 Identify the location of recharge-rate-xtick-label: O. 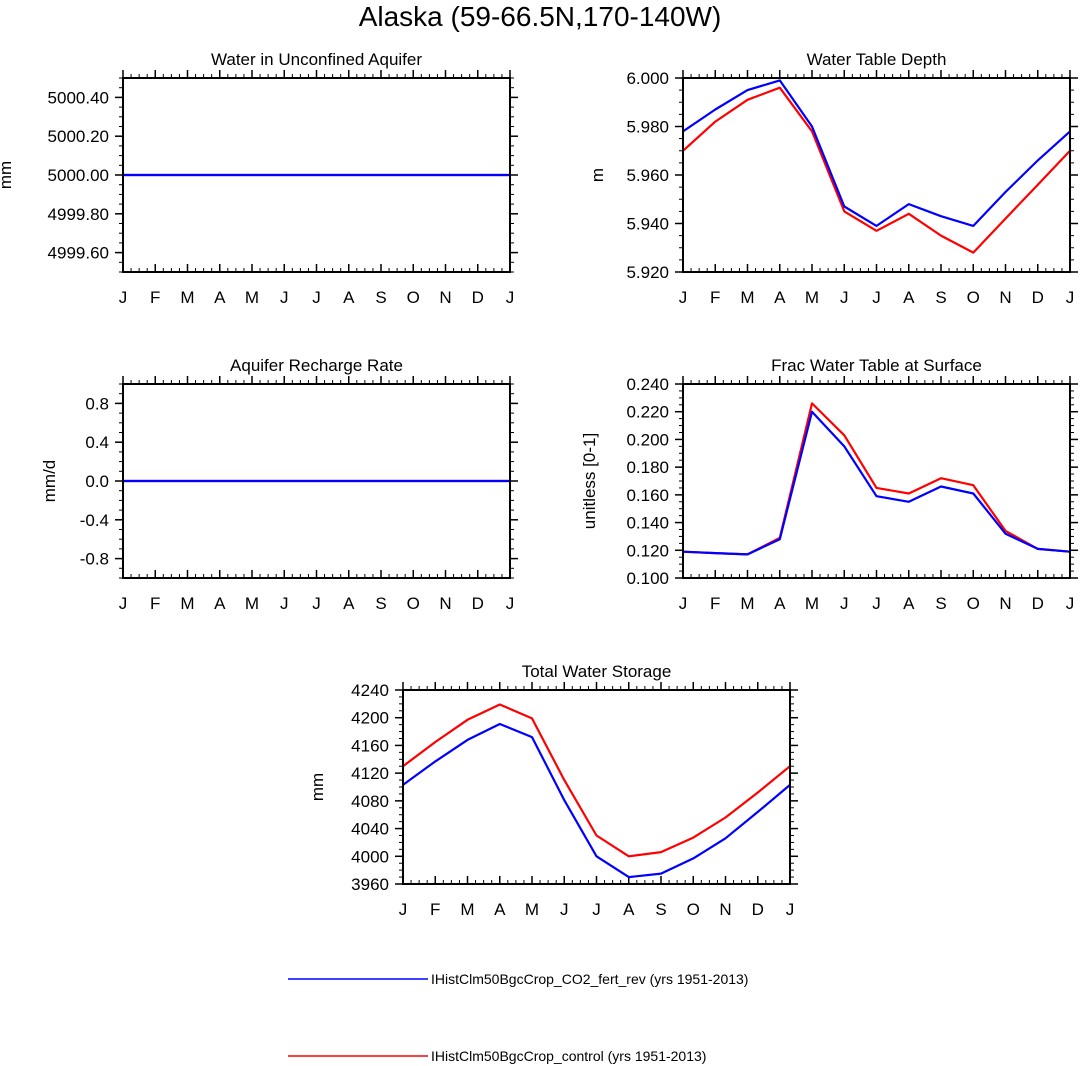
(413, 603).